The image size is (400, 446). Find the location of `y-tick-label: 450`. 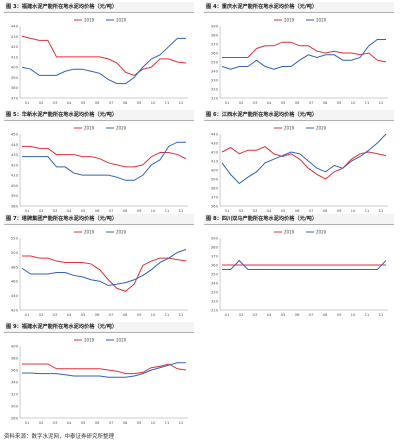

y-tick-label: 450 is located at coordinates (15, 134).